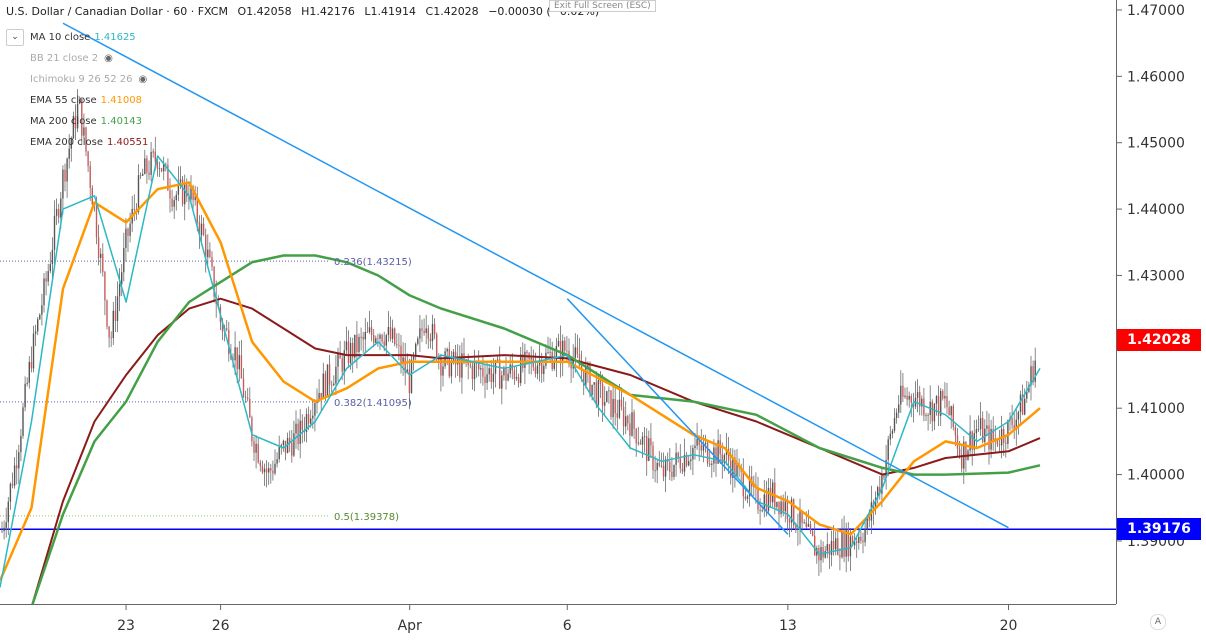 The width and height of the screenshot is (1206, 641). Describe the element at coordinates (1156, 276) in the screenshot. I see `y-tick-label: 1.43000` at that location.